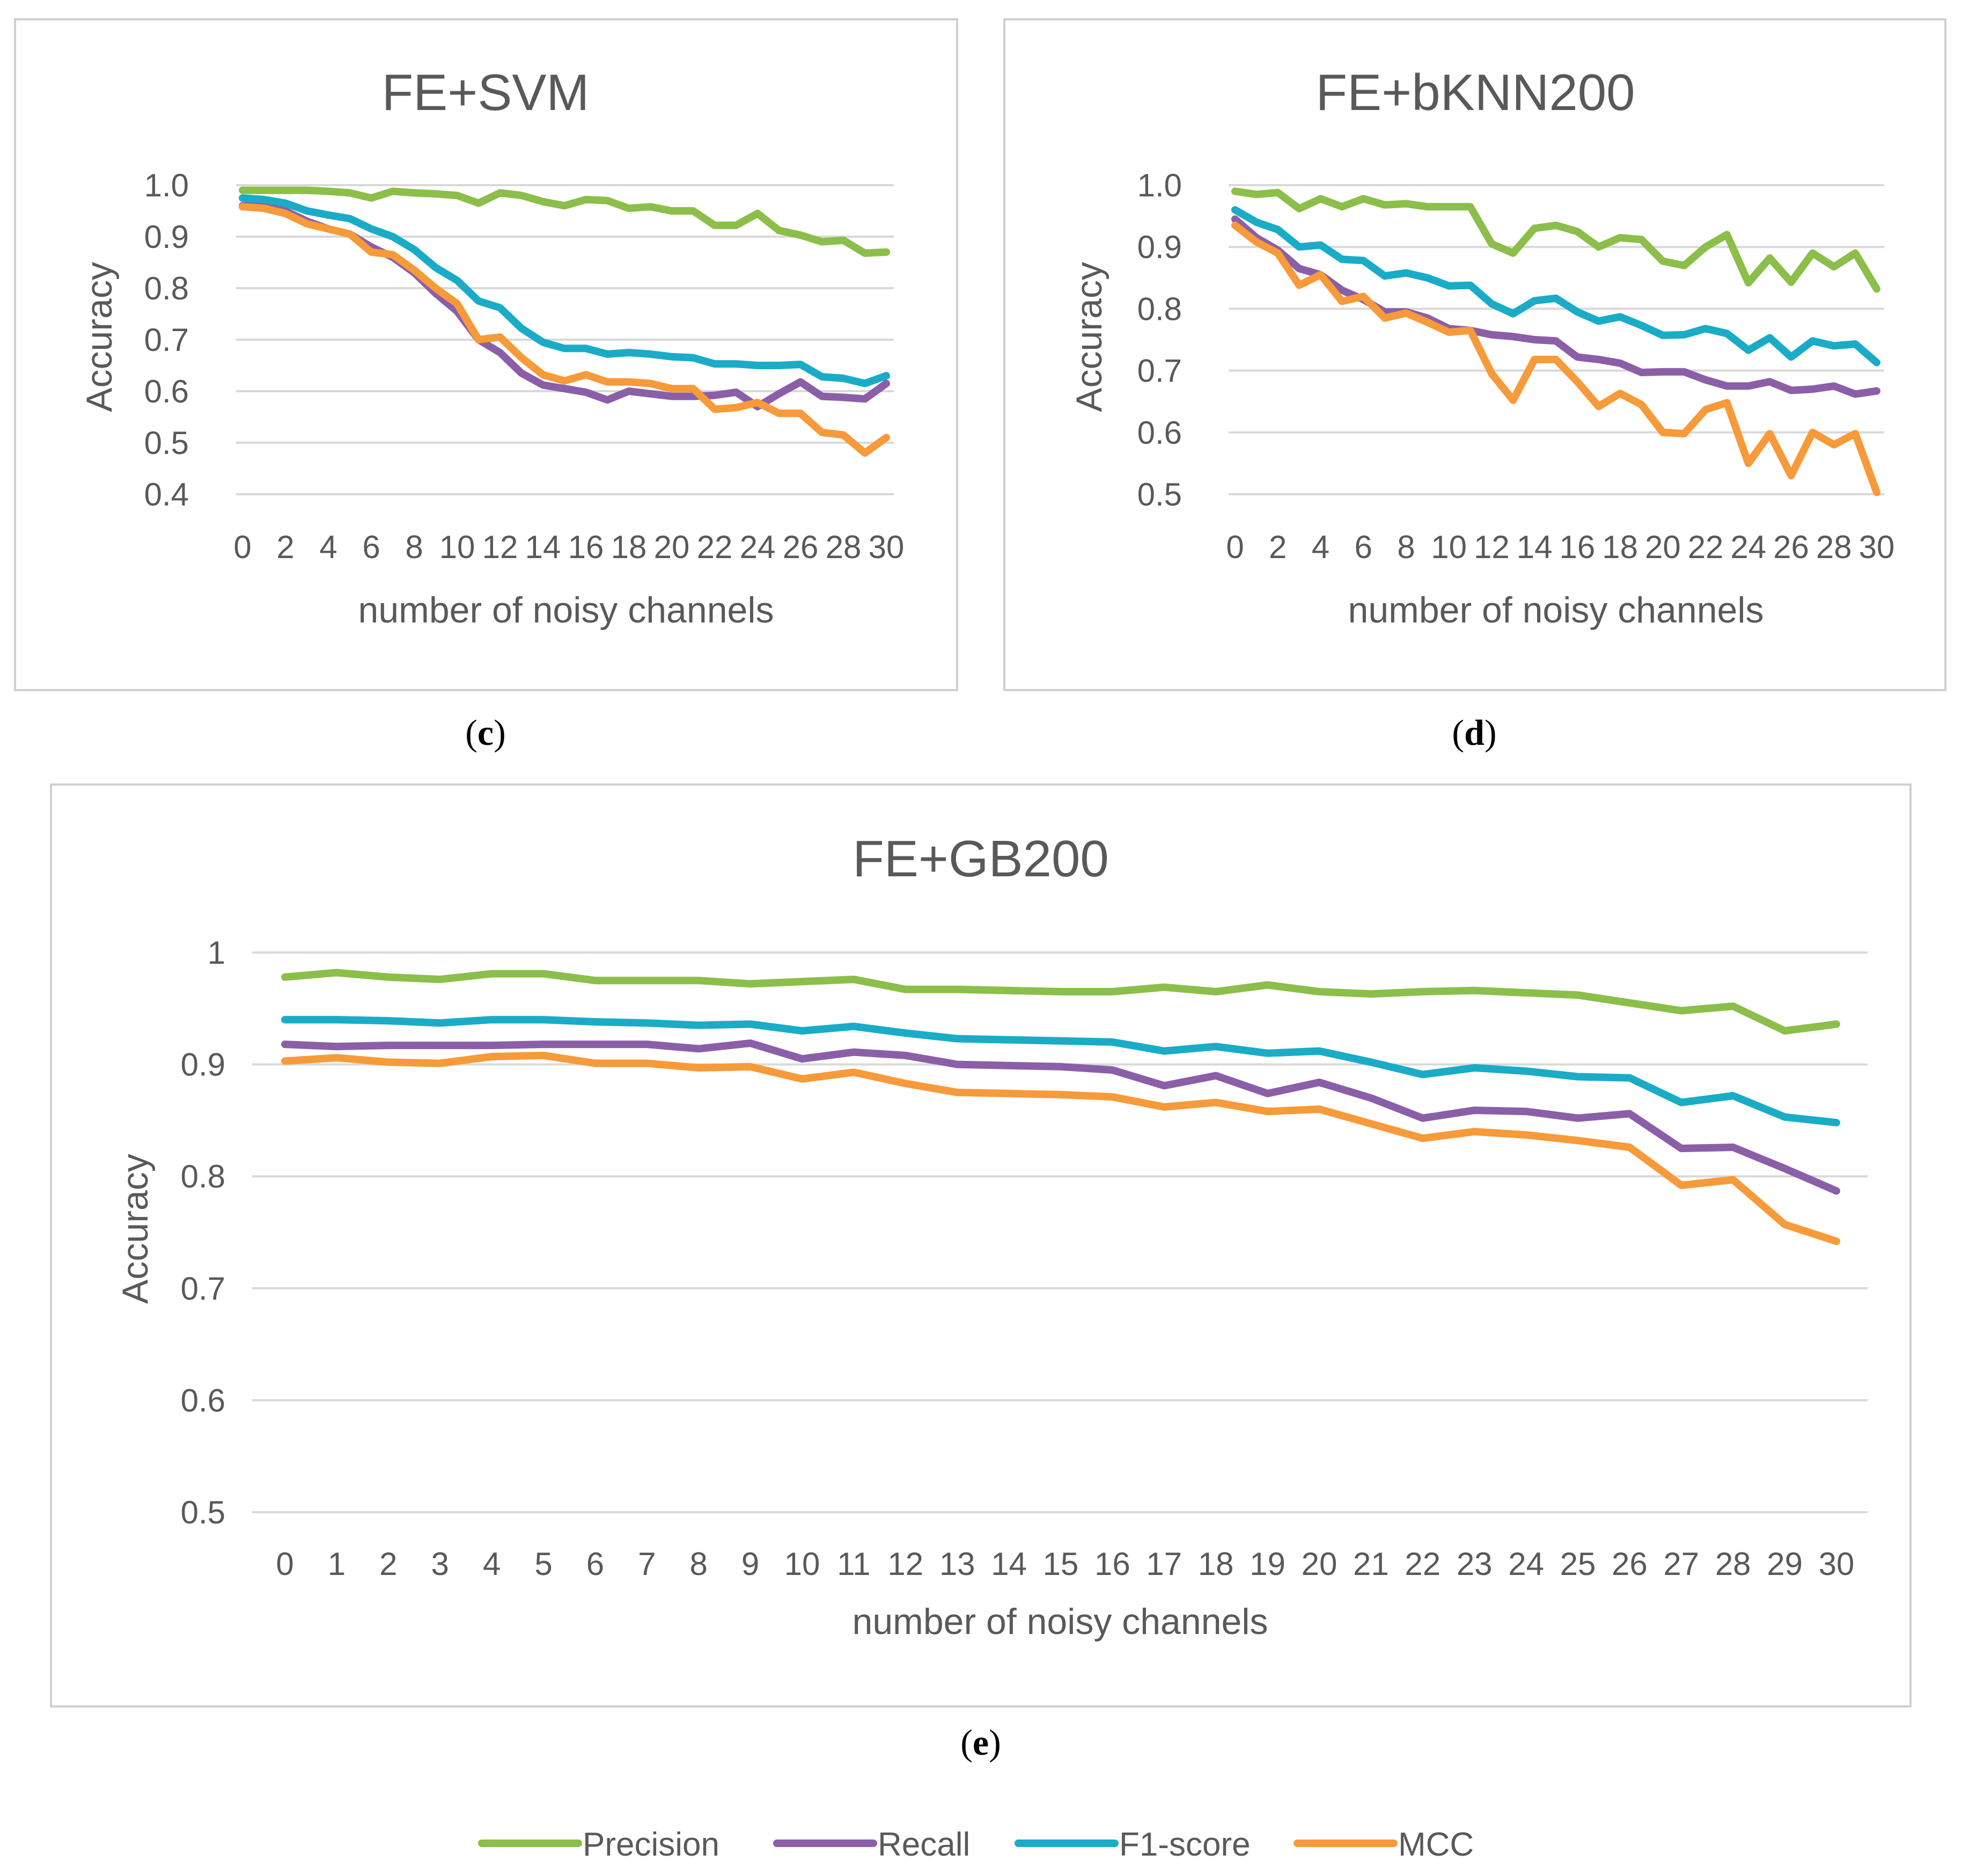  I want to click on panel-e-x-tick-label: 4, so click(492, 1564).